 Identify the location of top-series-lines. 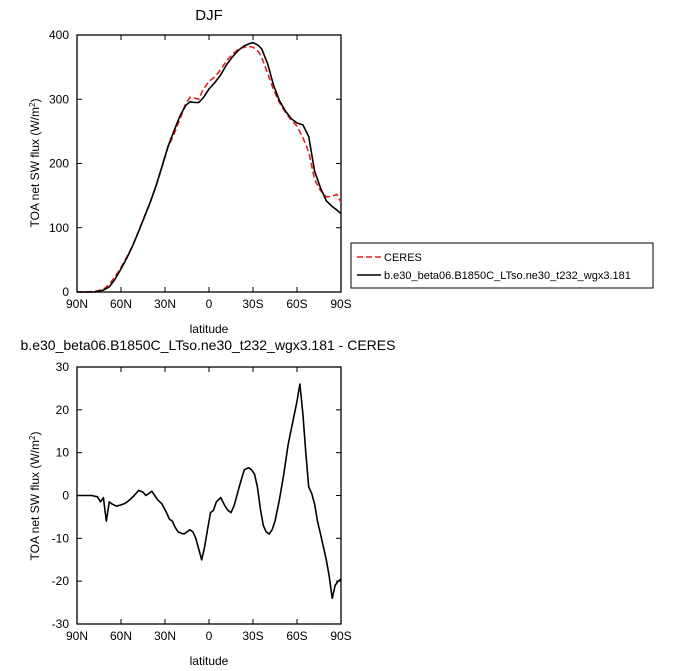
(209, 167).